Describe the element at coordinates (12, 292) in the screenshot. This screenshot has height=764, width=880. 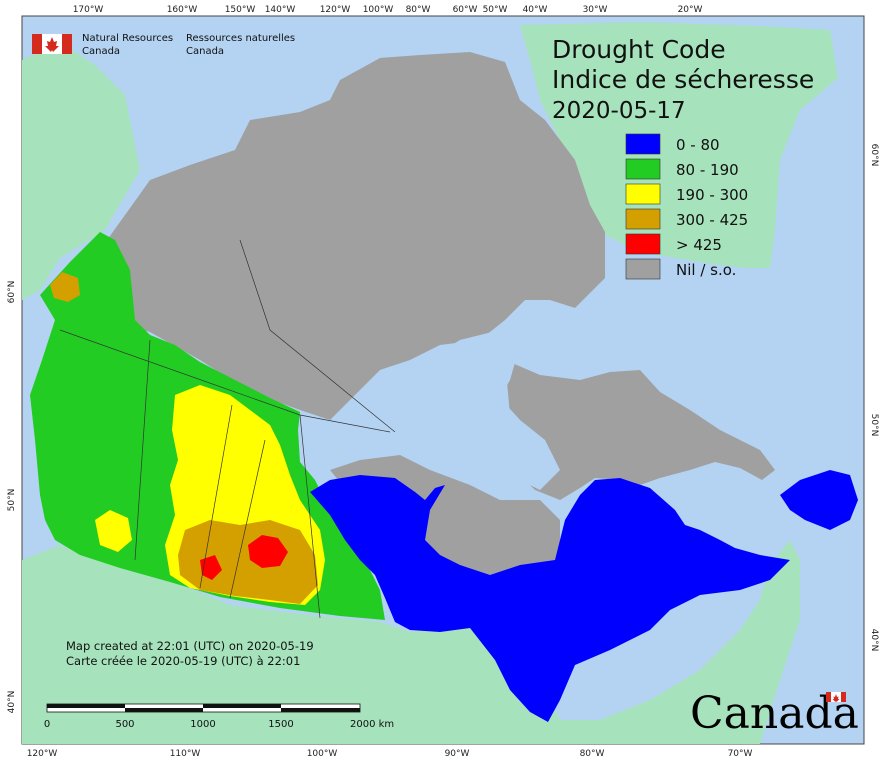
I see `left-lat-label: 60°N` at that location.